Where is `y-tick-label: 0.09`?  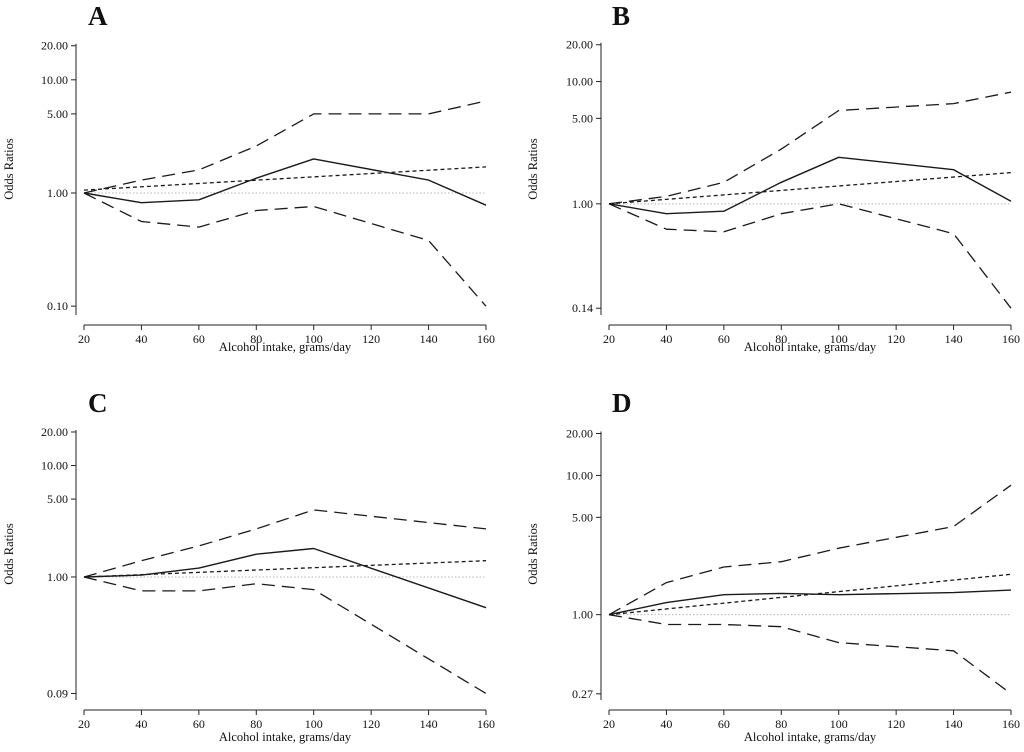
y-tick-label: 0.09 is located at coordinates (57, 693).